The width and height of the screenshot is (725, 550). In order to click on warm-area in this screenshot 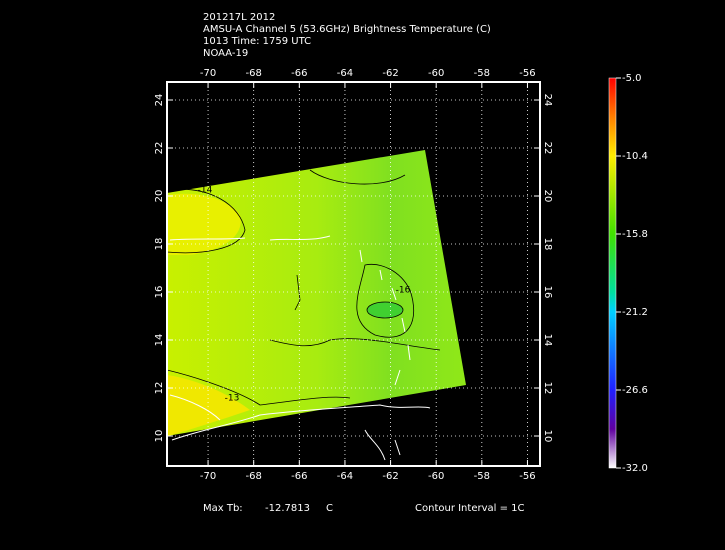, I will do `click(208, 405)`.